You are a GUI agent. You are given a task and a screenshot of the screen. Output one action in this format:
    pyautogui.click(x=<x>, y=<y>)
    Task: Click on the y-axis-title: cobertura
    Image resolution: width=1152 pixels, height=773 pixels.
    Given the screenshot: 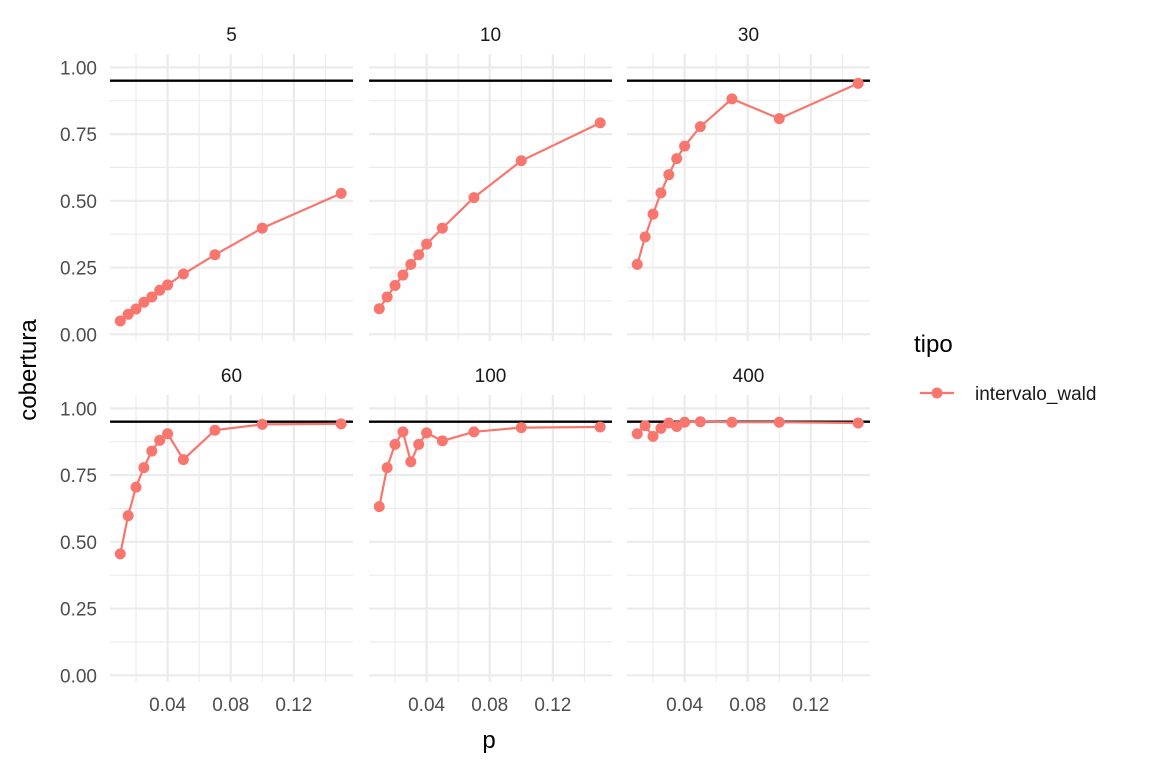 What is the action you would take?
    pyautogui.click(x=28, y=370)
    